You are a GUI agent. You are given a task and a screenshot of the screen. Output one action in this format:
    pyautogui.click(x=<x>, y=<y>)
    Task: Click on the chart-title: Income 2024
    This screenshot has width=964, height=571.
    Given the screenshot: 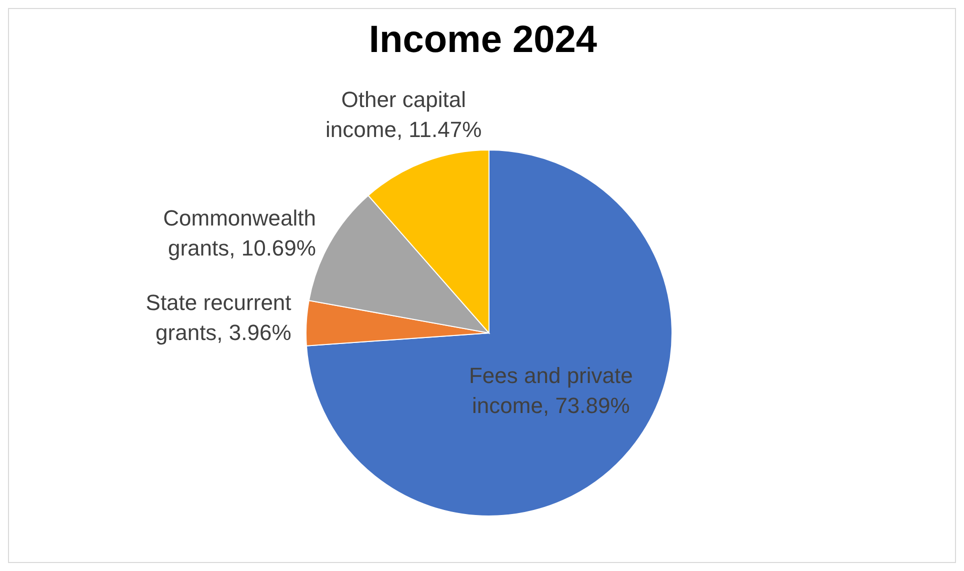 What is the action you would take?
    pyautogui.click(x=483, y=40)
    